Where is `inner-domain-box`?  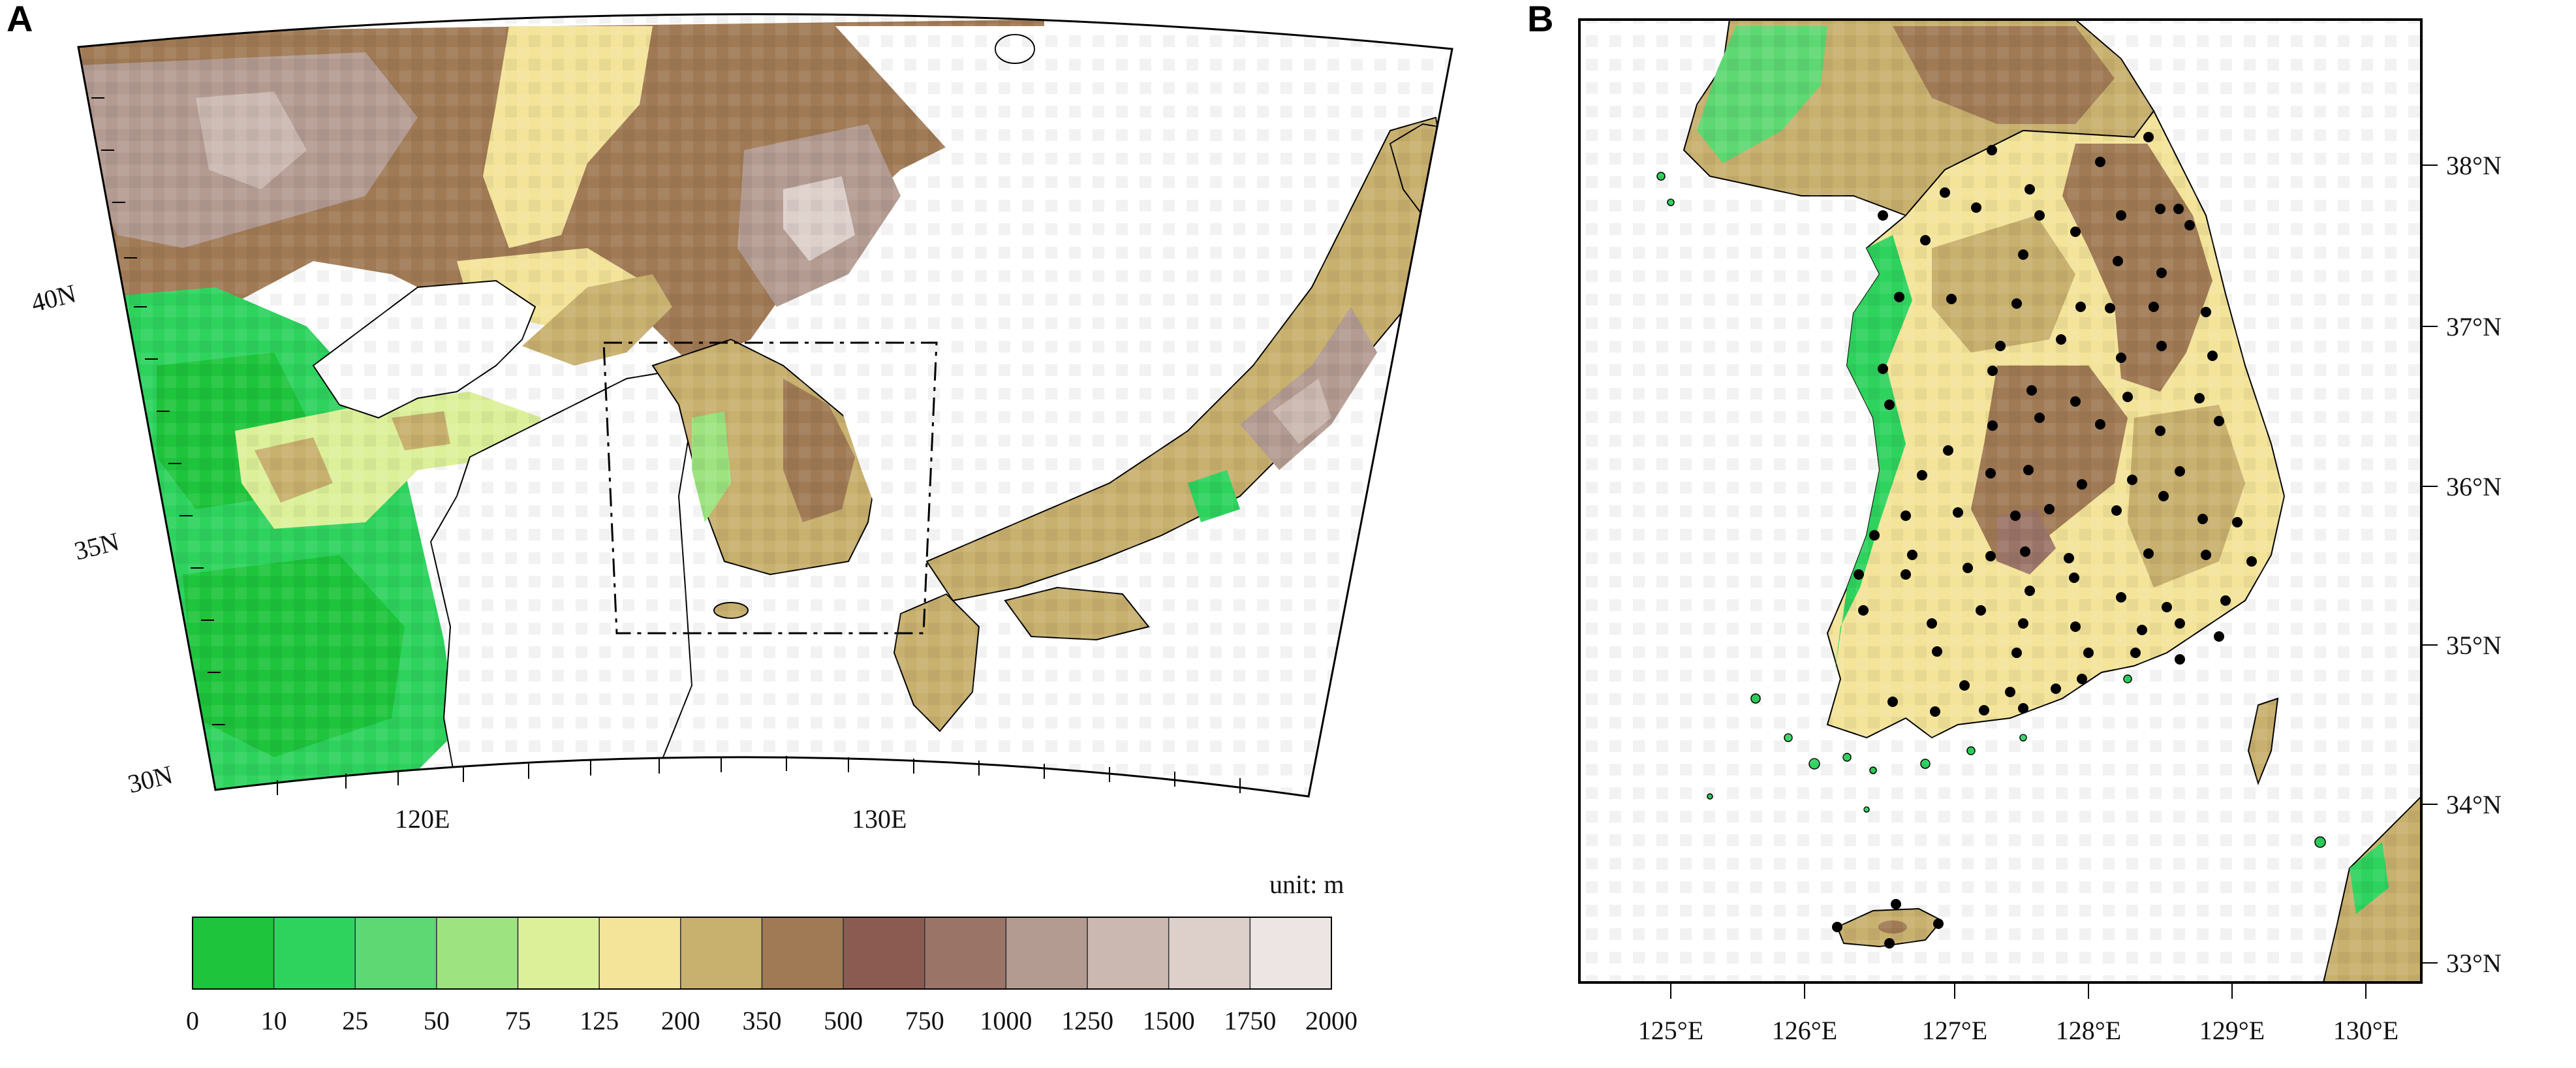
inner-domain-box is located at coordinates (770, 488).